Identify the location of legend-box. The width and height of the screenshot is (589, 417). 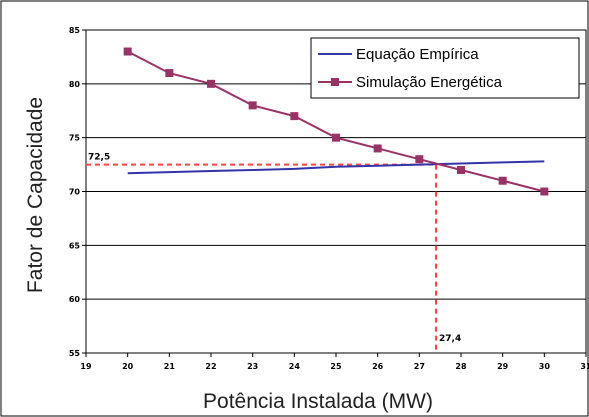
(445, 68).